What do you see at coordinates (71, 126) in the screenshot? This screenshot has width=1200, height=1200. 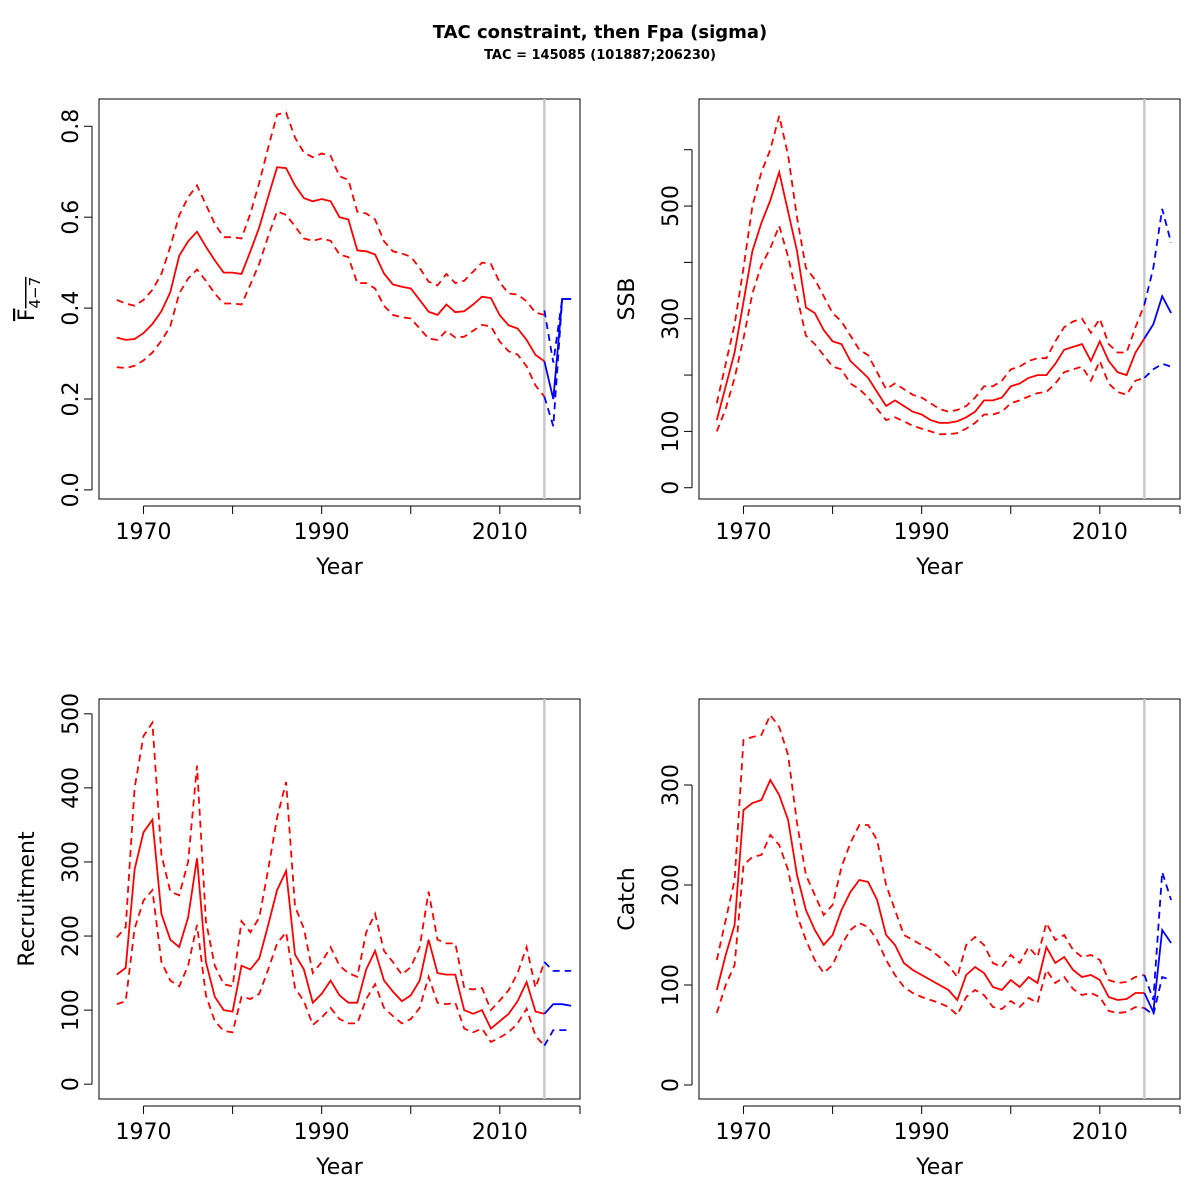 I see `y-tick-label: 0.8` at bounding box center [71, 126].